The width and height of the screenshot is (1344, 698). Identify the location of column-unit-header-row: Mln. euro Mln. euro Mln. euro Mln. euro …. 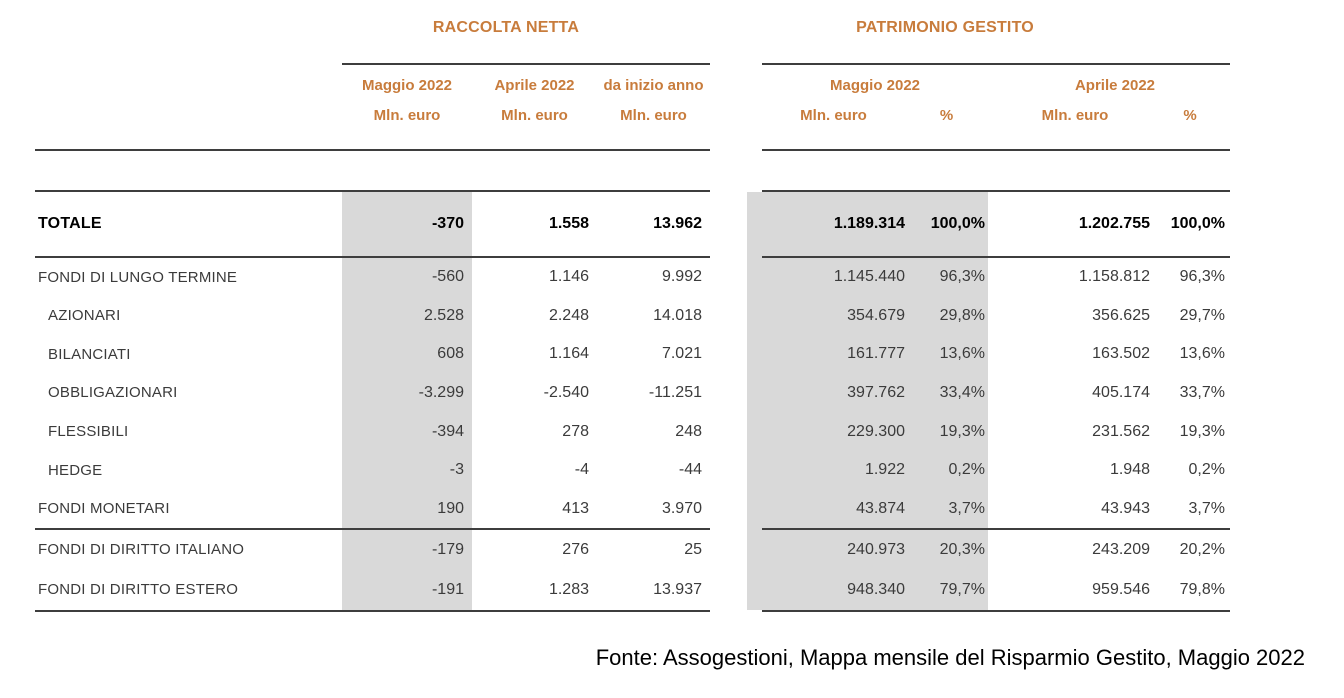
(672, 115).